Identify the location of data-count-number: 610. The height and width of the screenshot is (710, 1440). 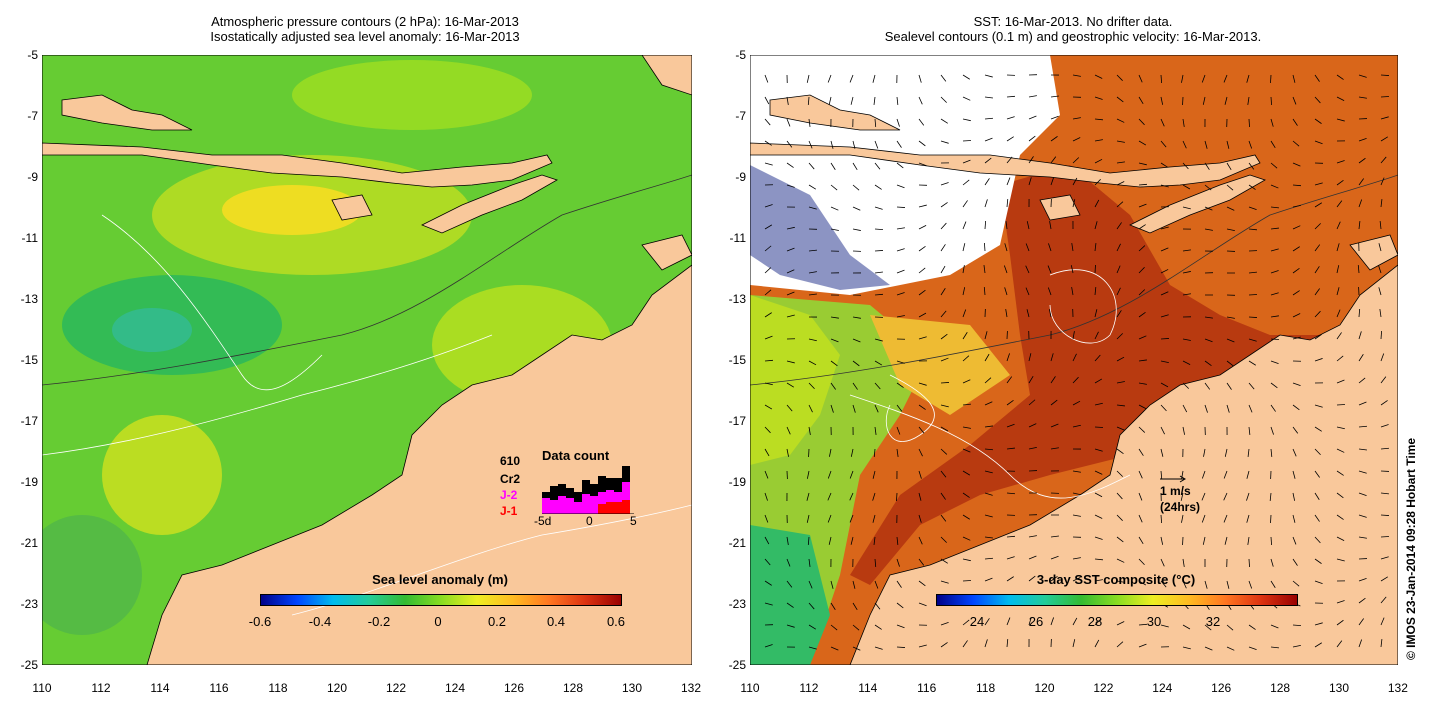
(510, 461).